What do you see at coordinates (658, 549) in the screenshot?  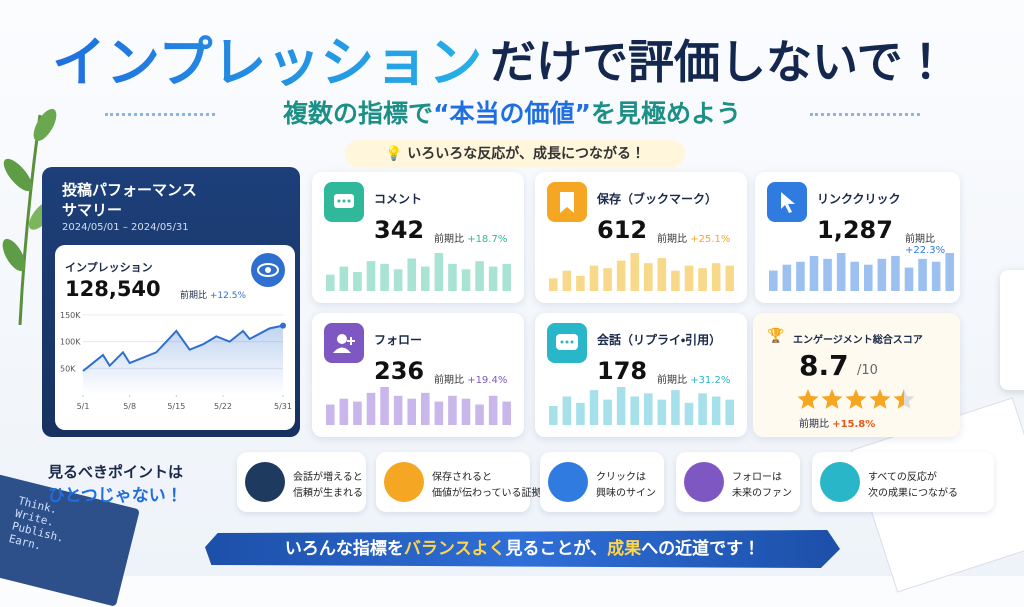 I see `footer-text: への` at bounding box center [658, 549].